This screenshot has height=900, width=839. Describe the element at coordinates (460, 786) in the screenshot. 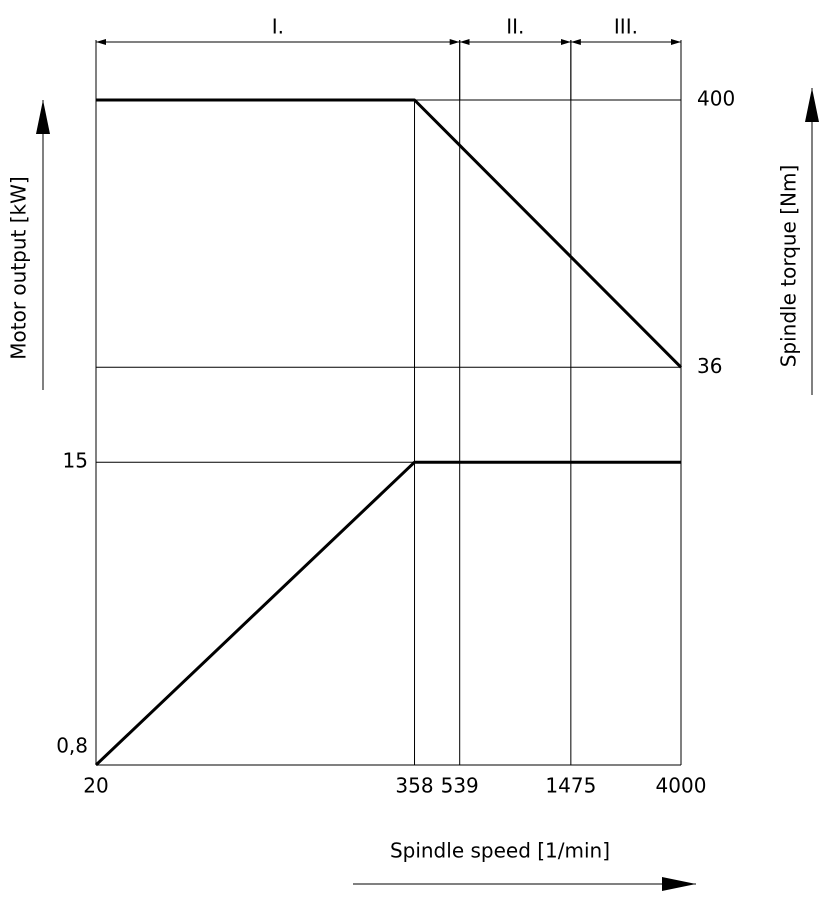

I see `x-tick-label: 539` at that location.